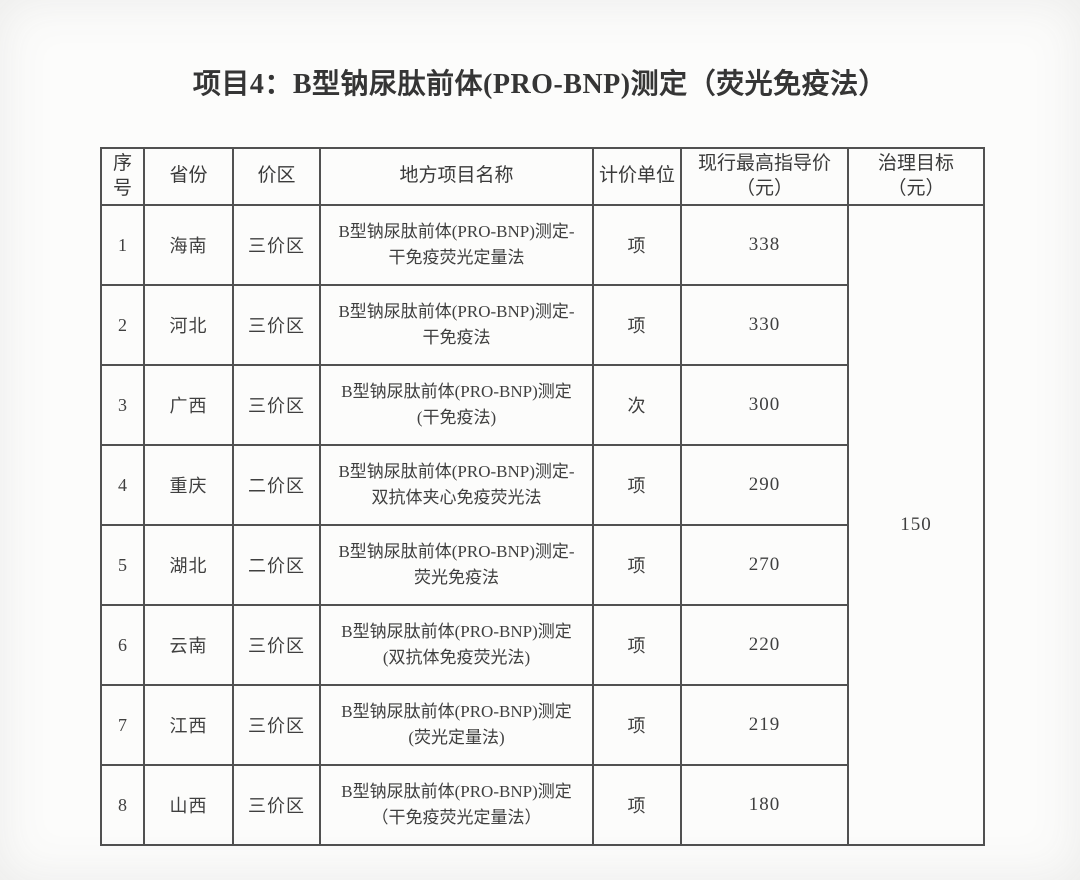 The image size is (1080, 880). I want to click on header-price: 现行最高指导价 （元）, so click(764, 176).